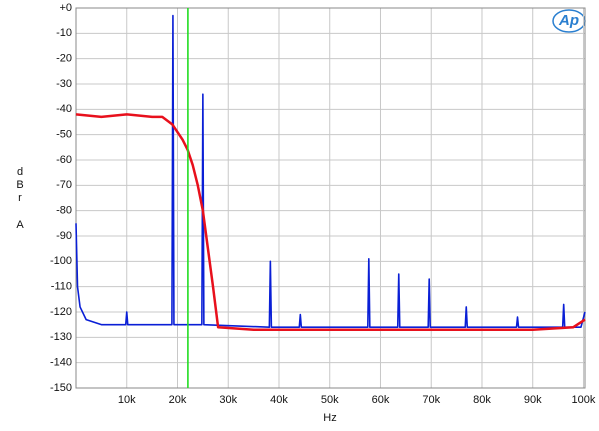 Image resolution: width=599 pixels, height=431 pixels. What do you see at coordinates (64, 160) in the screenshot?
I see `y-tick-label: -60` at bounding box center [64, 160].